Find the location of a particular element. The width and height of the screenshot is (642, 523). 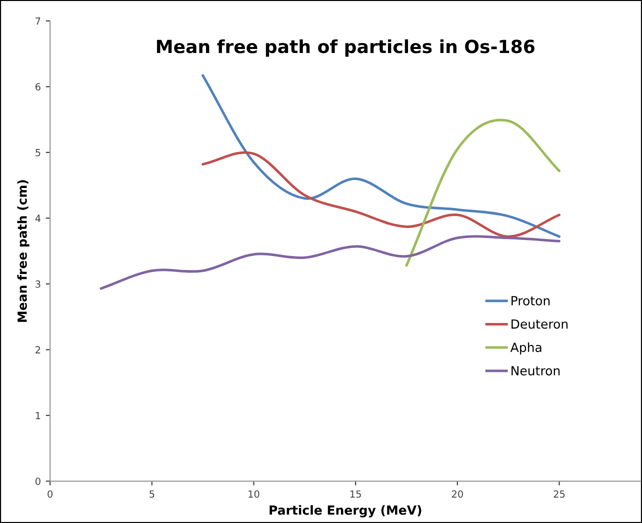

y-axis-title: Mean free path (cm) is located at coordinates (23, 251).